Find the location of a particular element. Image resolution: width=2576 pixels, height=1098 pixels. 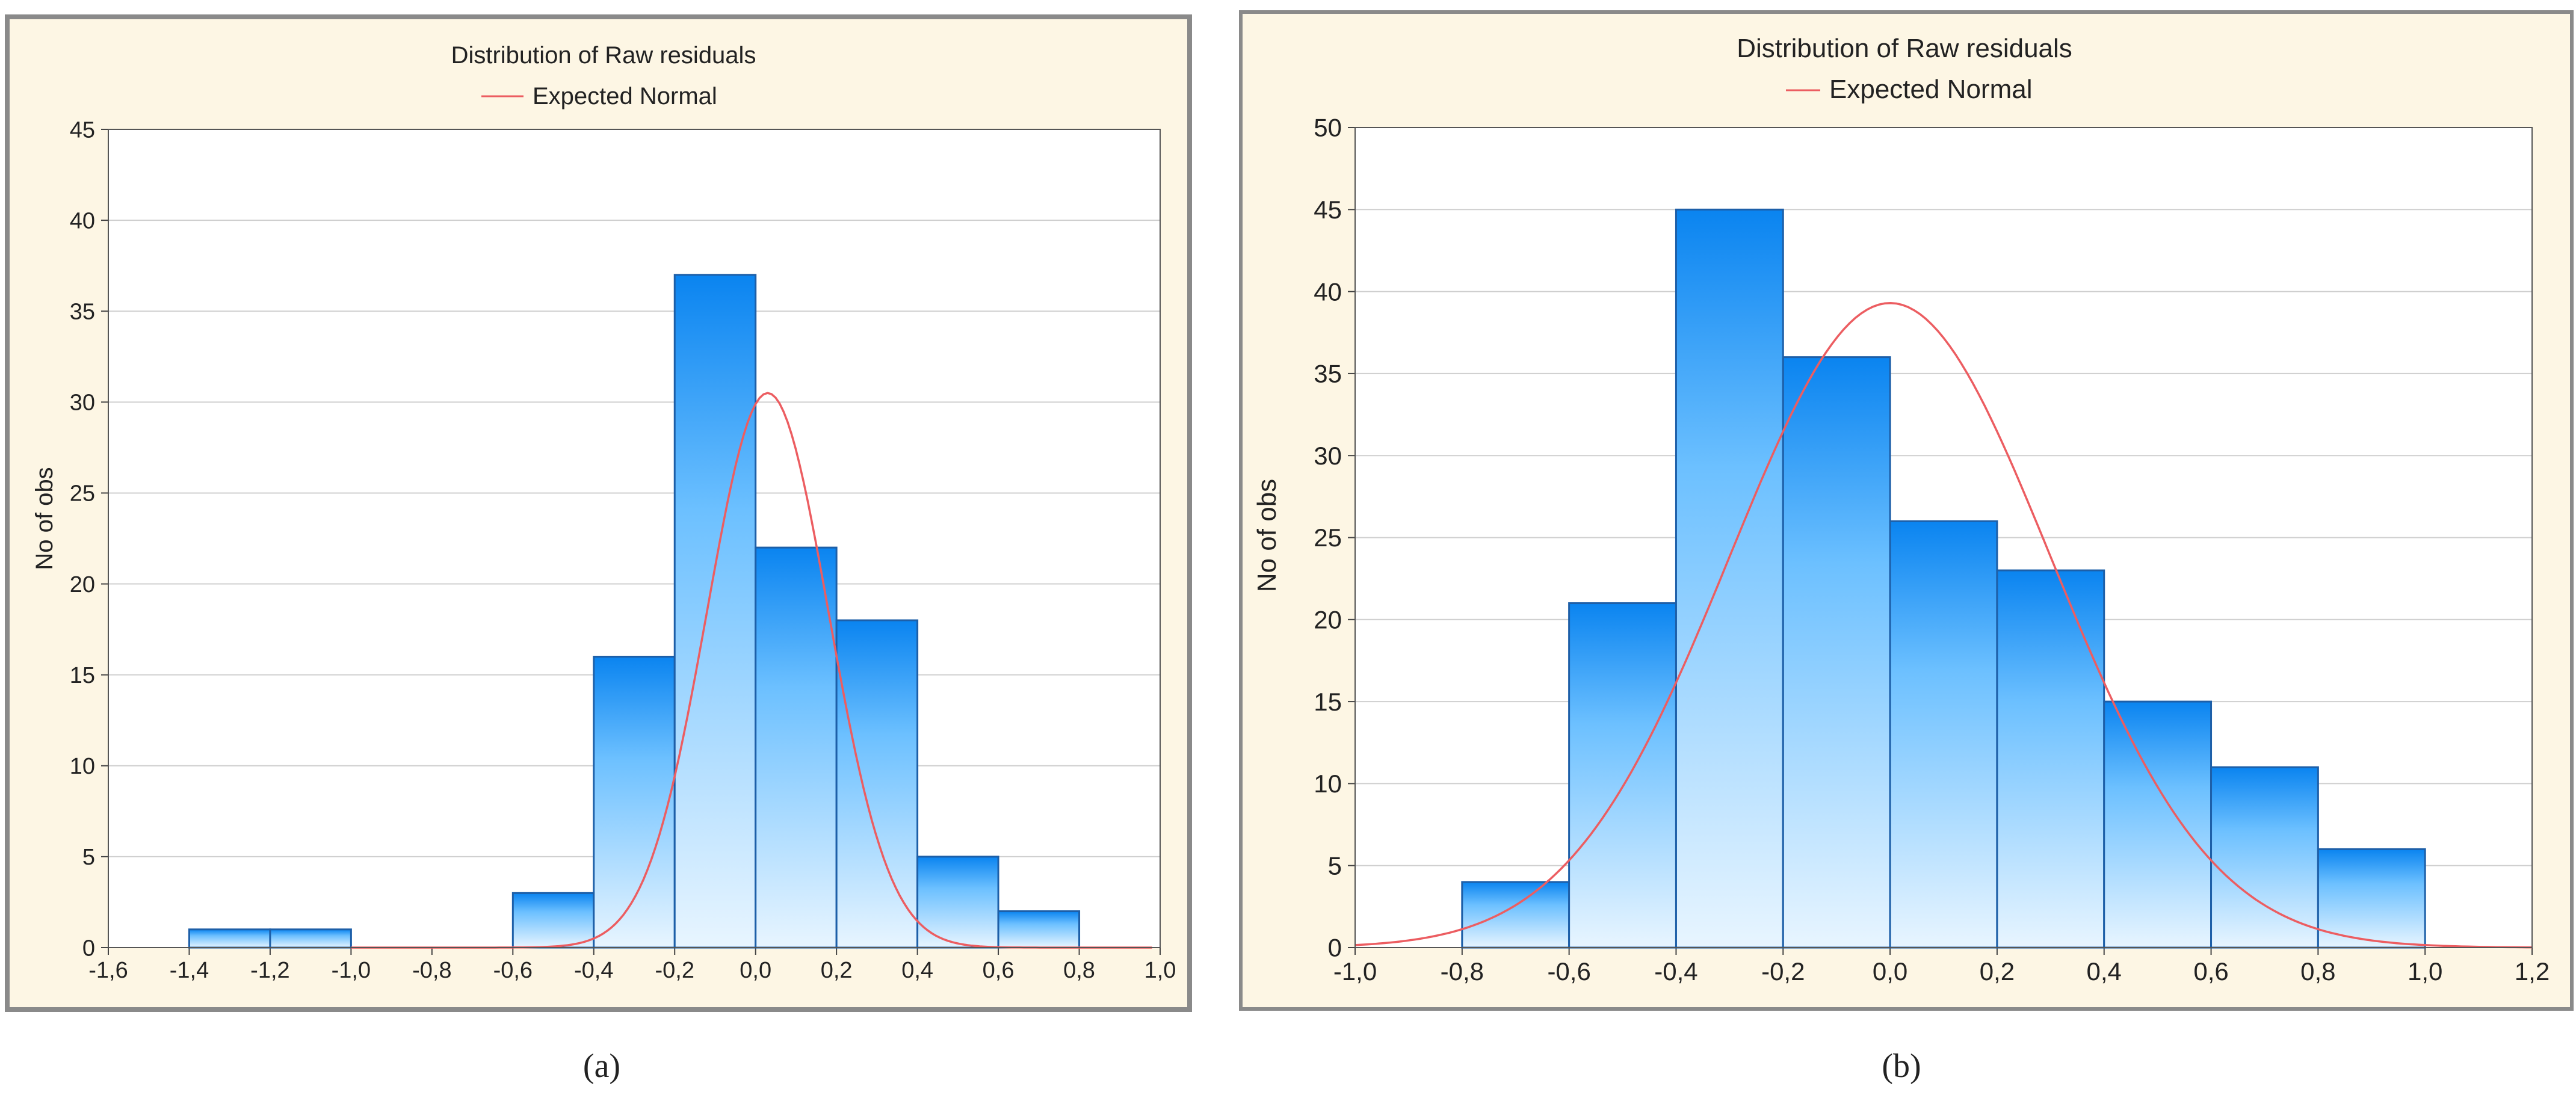

chart-b-x-tick-label: 0,0 is located at coordinates (1890, 971).